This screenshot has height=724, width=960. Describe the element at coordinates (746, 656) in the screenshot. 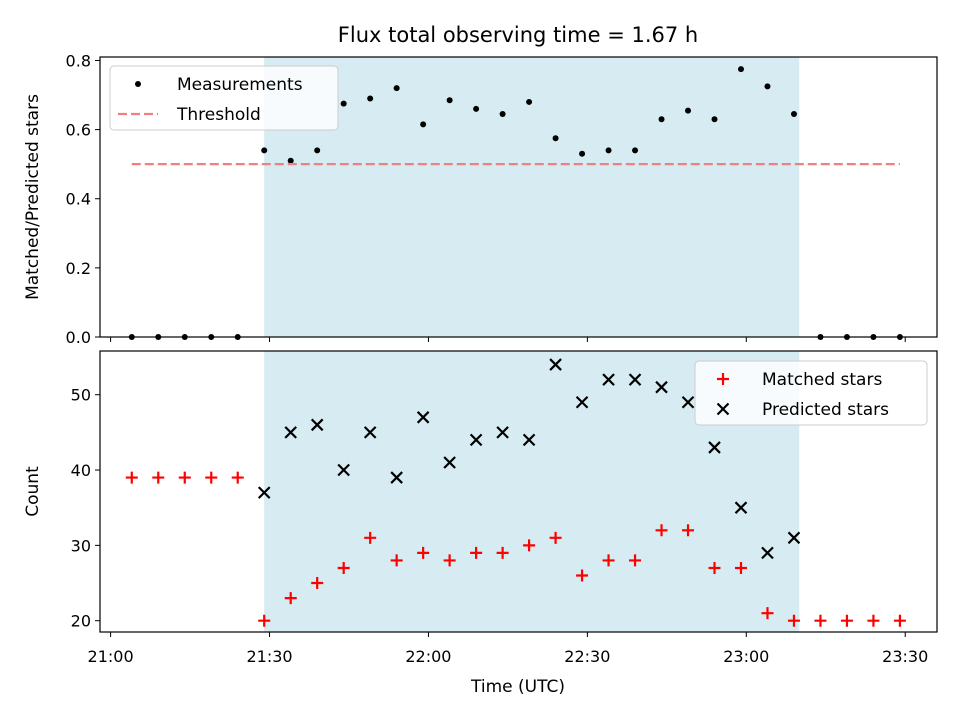

I see `x-tick-label: 23:00` at that location.